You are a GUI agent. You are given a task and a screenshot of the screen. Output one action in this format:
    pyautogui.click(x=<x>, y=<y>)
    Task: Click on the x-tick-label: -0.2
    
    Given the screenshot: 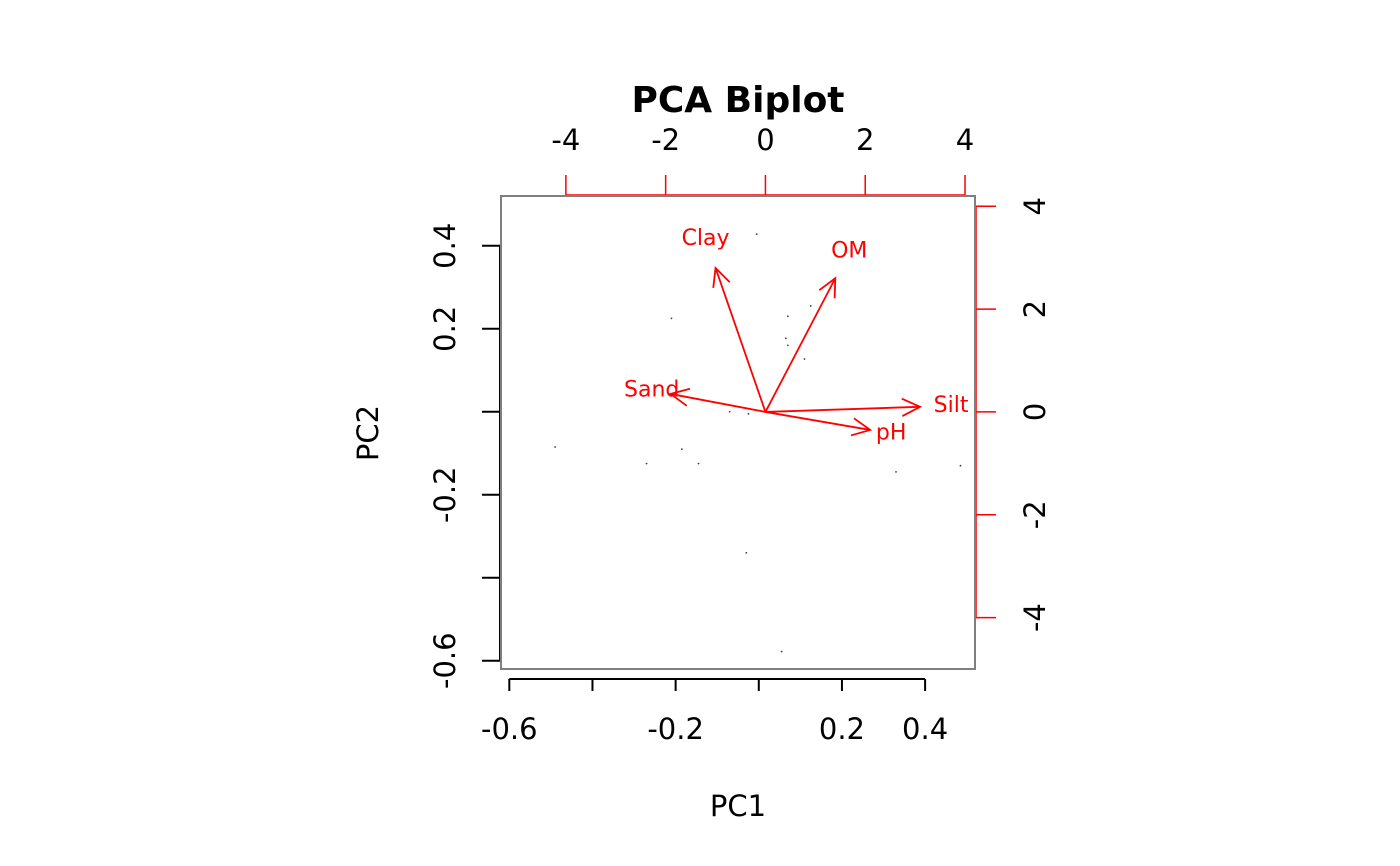 What is the action you would take?
    pyautogui.click(x=675, y=729)
    